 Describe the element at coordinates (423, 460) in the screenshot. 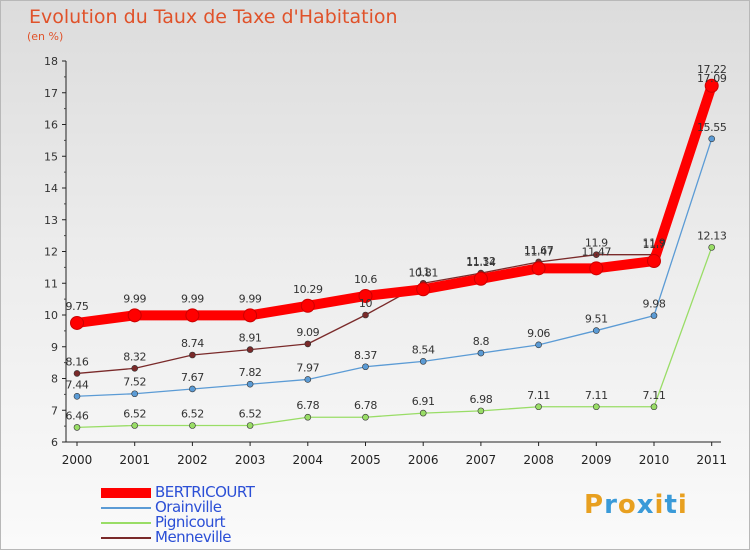

I see `x-tick-label: 2006` at that location.